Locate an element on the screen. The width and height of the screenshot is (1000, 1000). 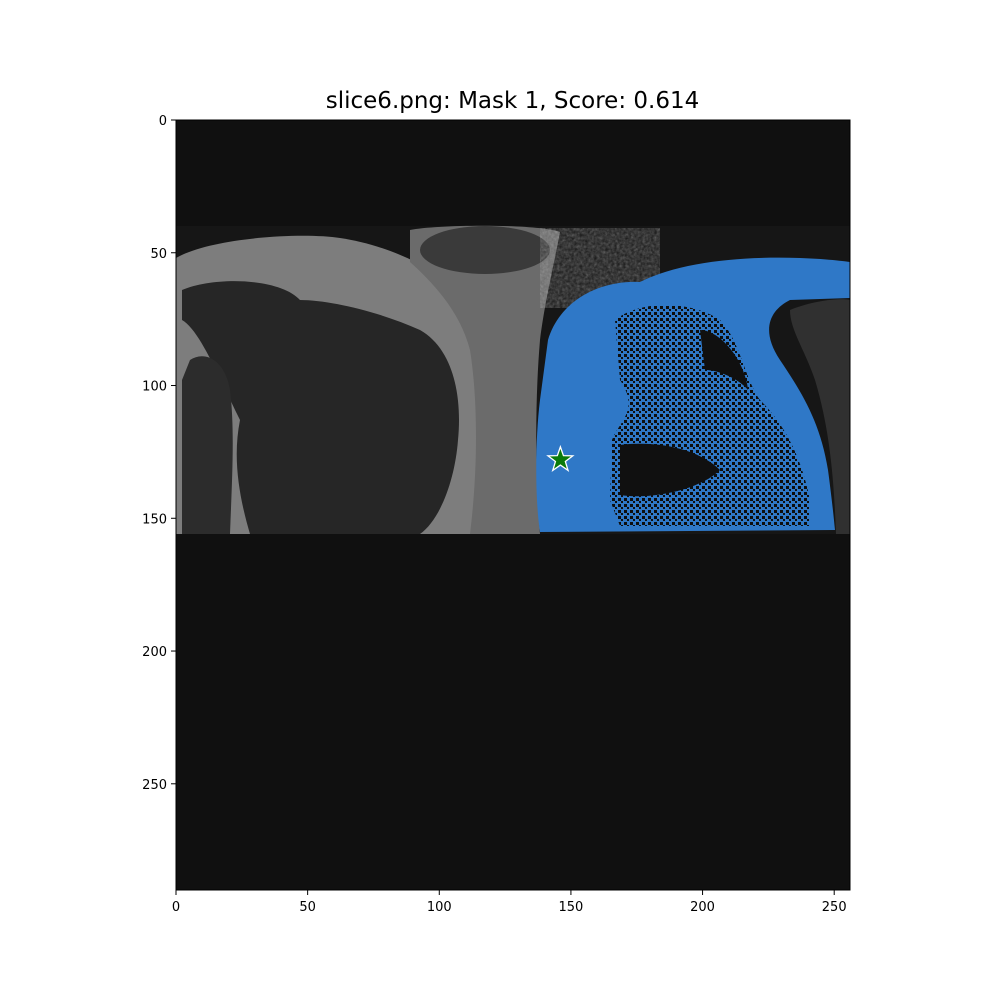
y-tick-label: 150 is located at coordinates (154, 519).